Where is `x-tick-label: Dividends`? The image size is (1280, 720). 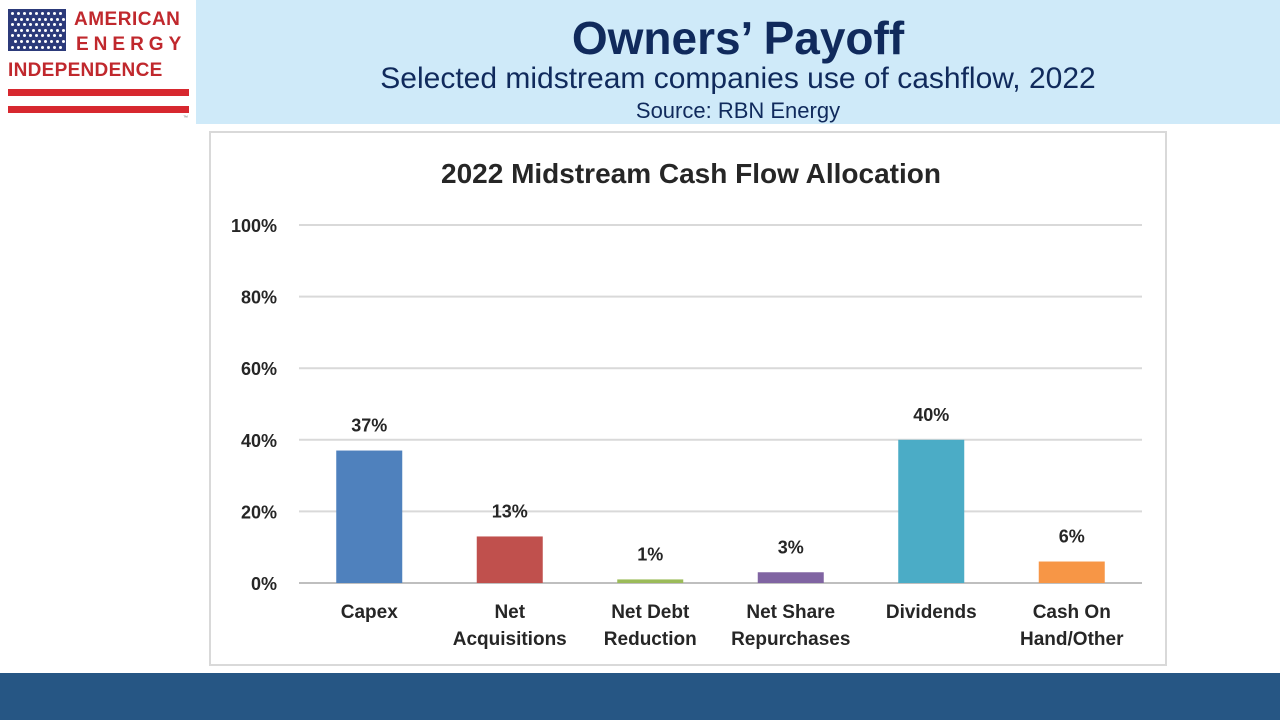
x-tick-label: Dividends is located at coordinates (931, 612).